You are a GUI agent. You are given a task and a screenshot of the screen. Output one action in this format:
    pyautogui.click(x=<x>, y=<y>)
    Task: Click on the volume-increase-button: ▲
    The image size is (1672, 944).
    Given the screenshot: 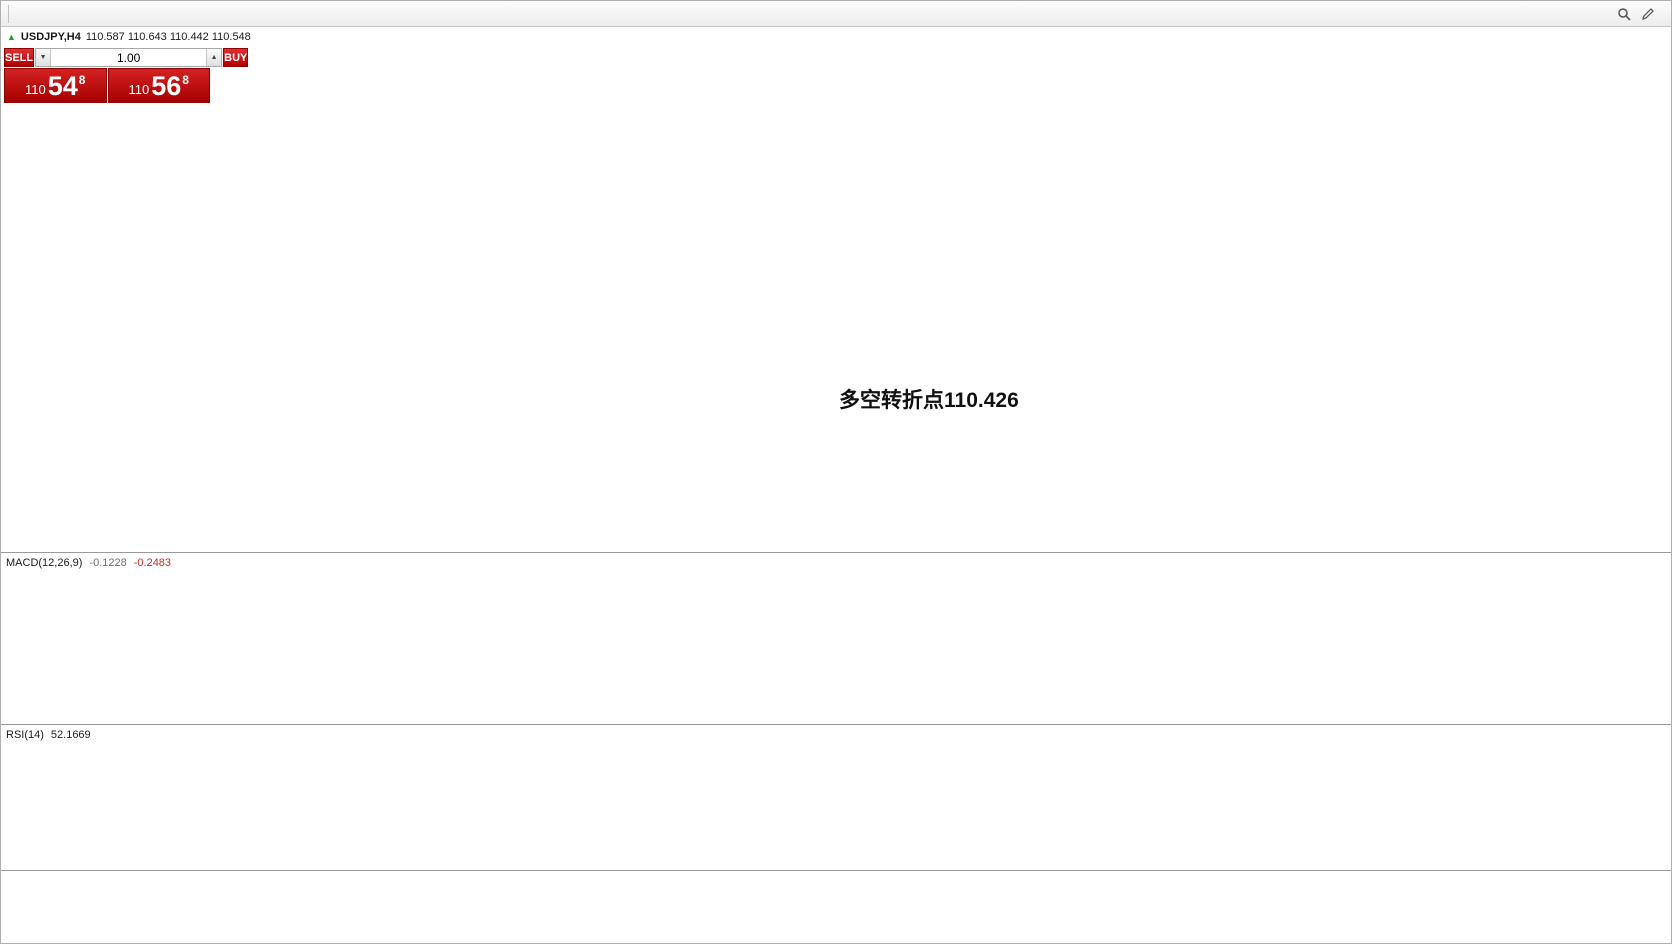 What is the action you would take?
    pyautogui.click(x=214, y=57)
    